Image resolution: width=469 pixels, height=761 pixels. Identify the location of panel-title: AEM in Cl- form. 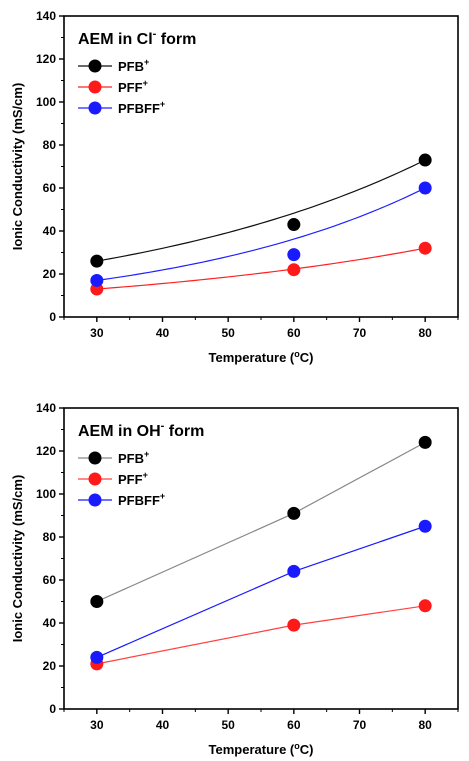
(137, 38).